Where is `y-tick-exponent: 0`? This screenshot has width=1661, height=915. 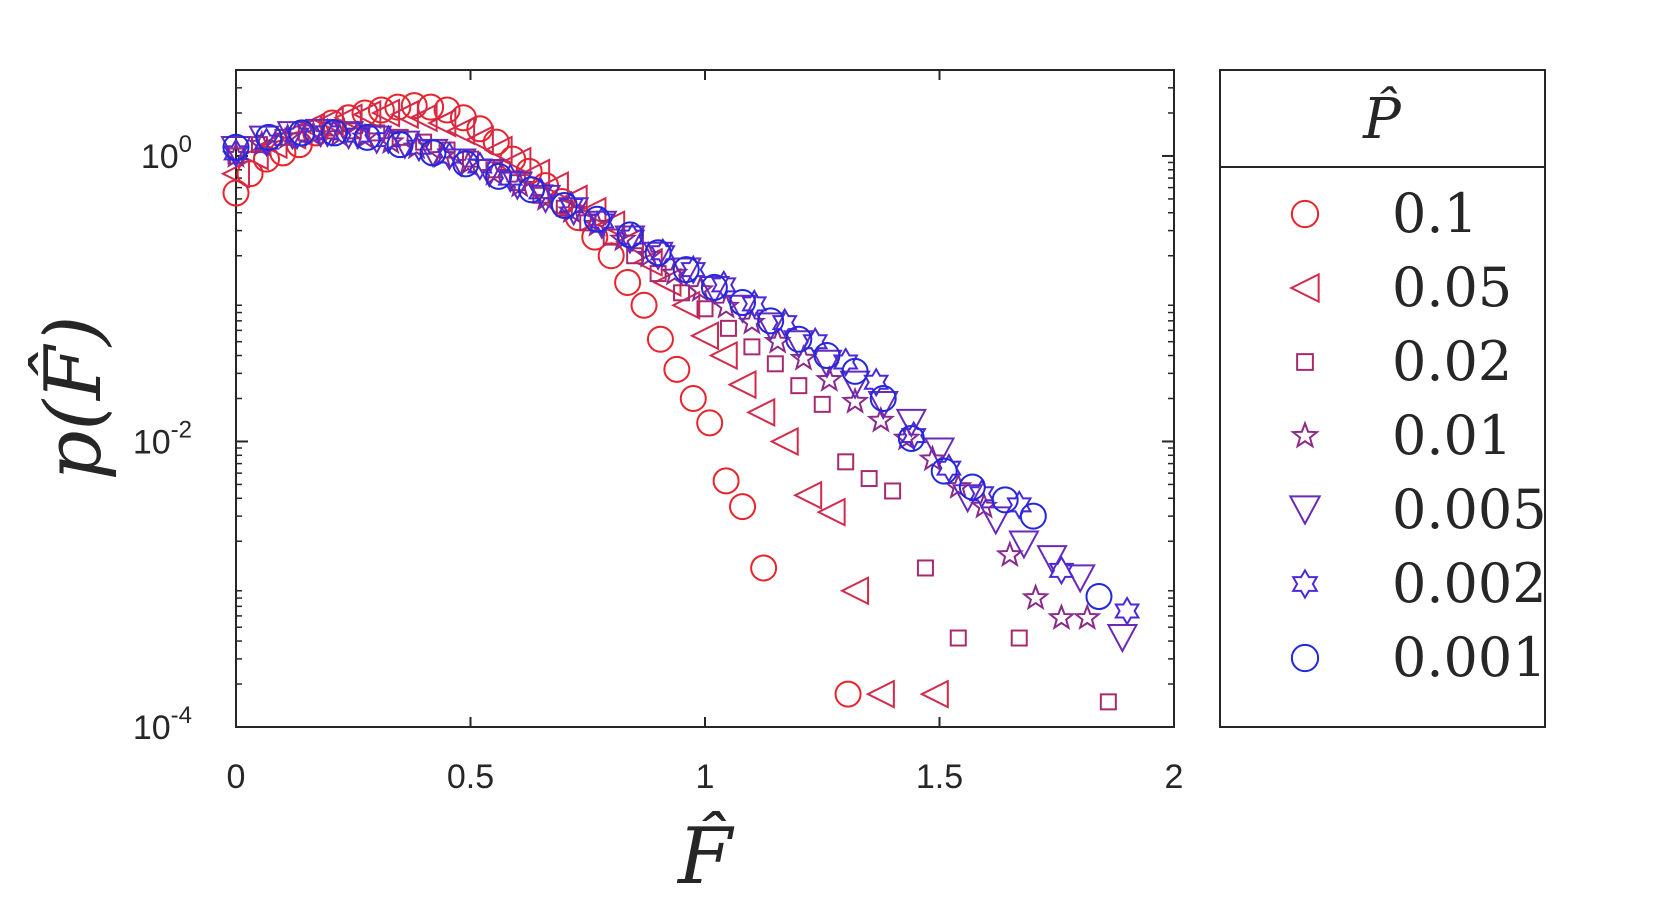
y-tick-exponent: 0 is located at coordinates (185, 144).